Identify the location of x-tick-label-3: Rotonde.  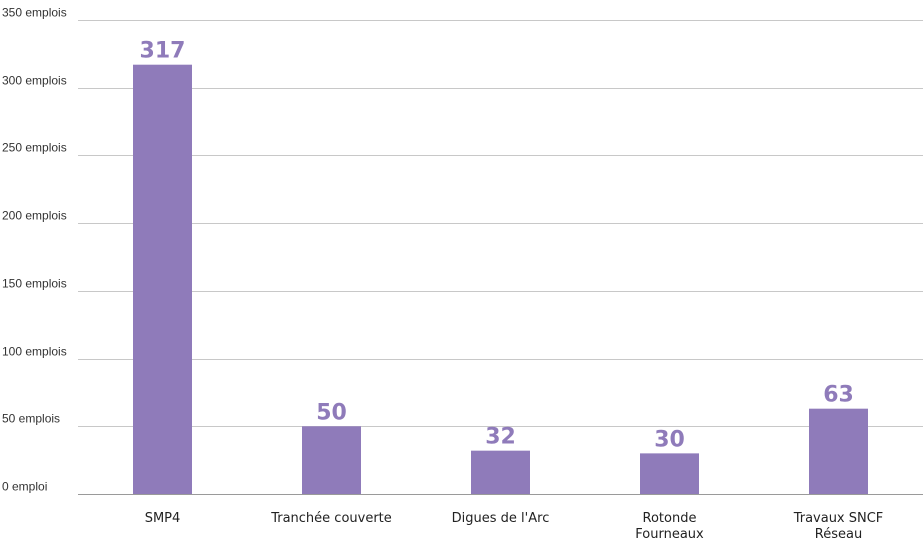
(670, 518).